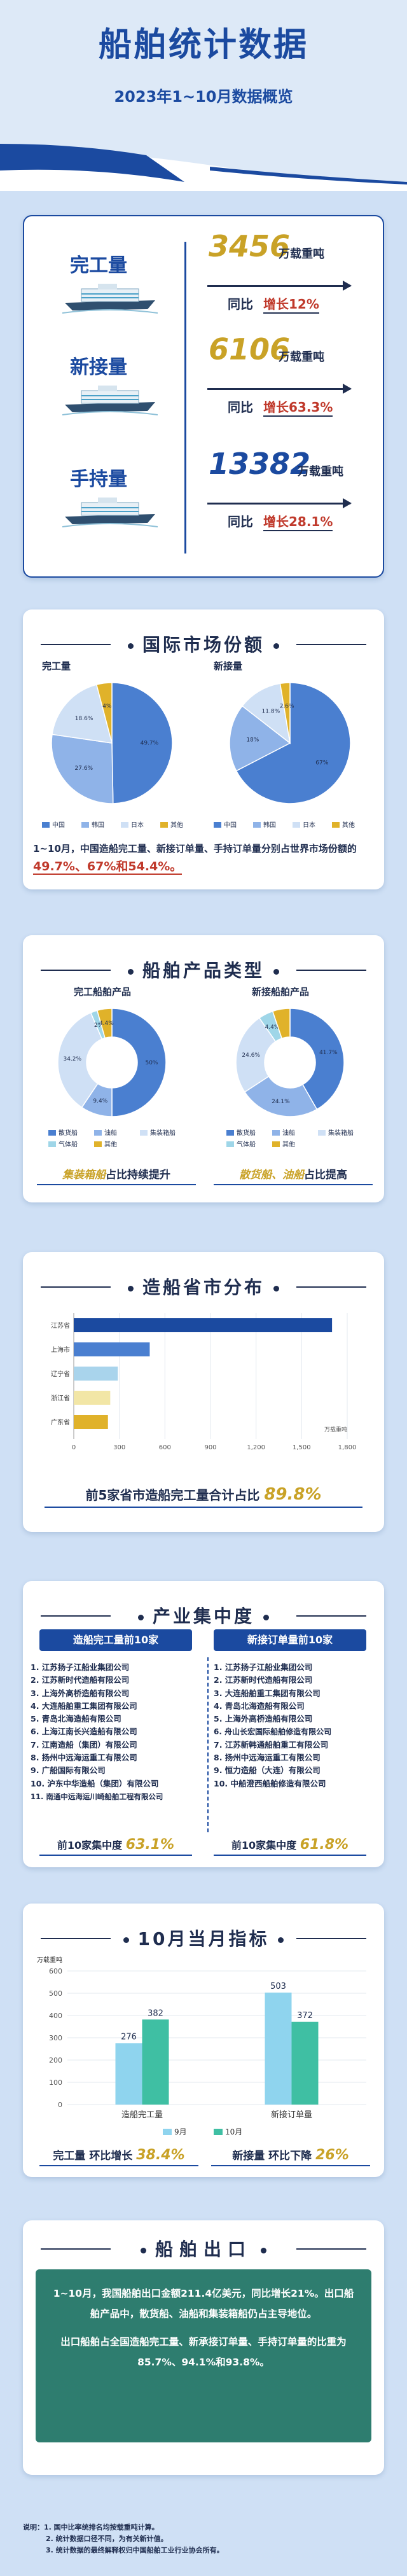  I want to click on pie-chart-completed: 完工量 49.7% 27.6% 18.6% 4% 中国 韩国 日本 其他, so click(112, 745).